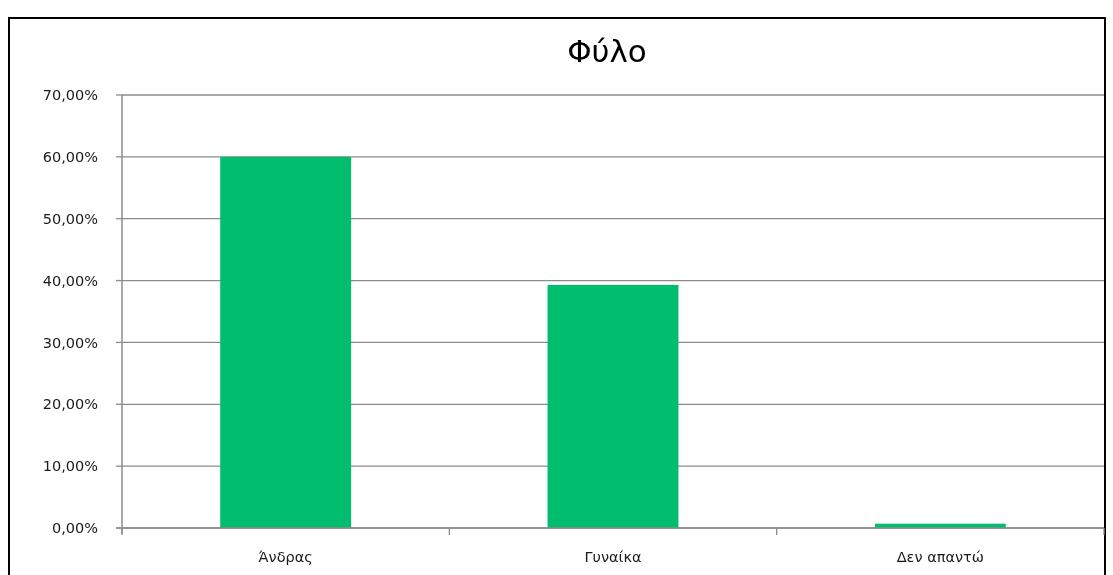 This screenshot has height=575, width=1113. What do you see at coordinates (70, 95) in the screenshot?
I see `y-tick-label: 70,00%` at bounding box center [70, 95].